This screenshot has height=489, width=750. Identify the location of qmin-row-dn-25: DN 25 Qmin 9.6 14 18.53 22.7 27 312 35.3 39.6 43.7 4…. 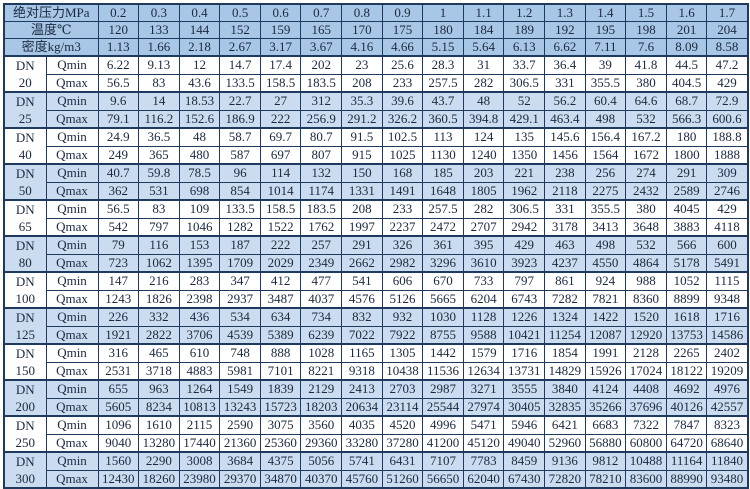
(375, 110).